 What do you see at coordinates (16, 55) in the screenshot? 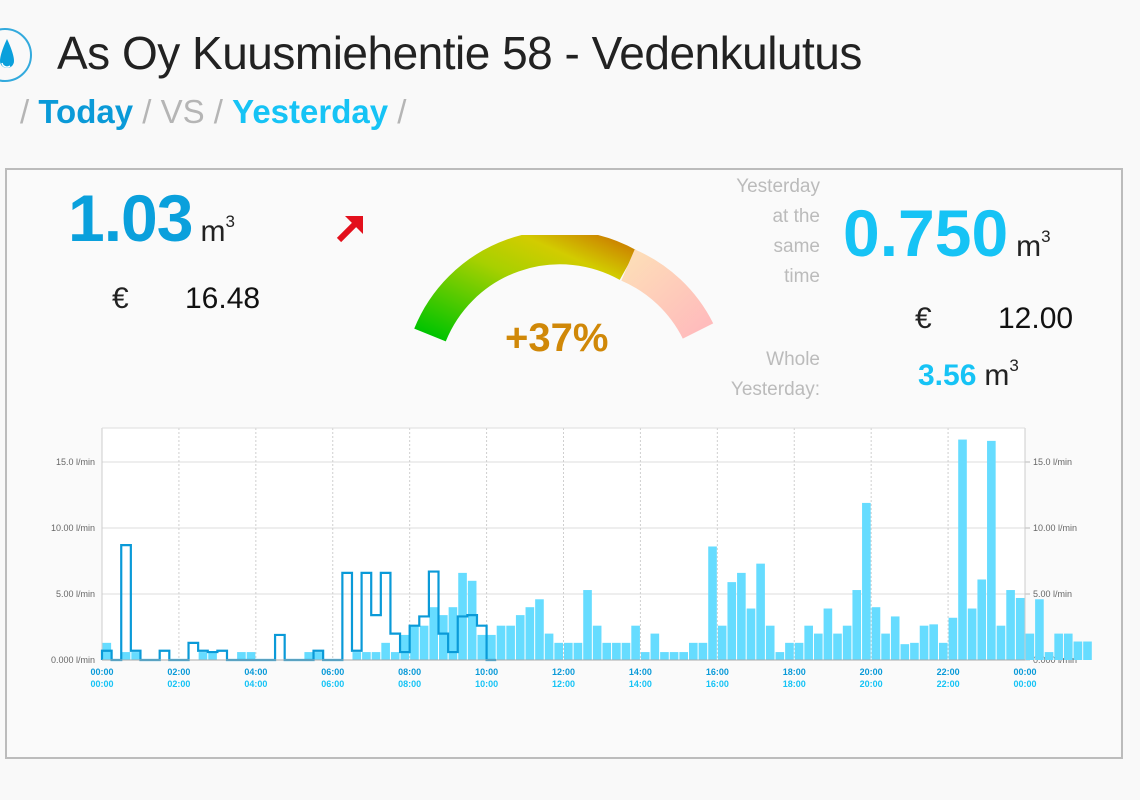
I see `water-drop-icon` at bounding box center [16, 55].